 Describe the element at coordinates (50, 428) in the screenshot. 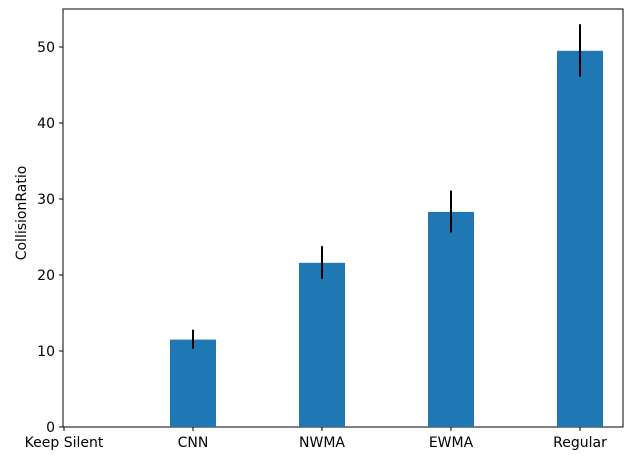

I see `y-tick-label-0: 0` at that location.